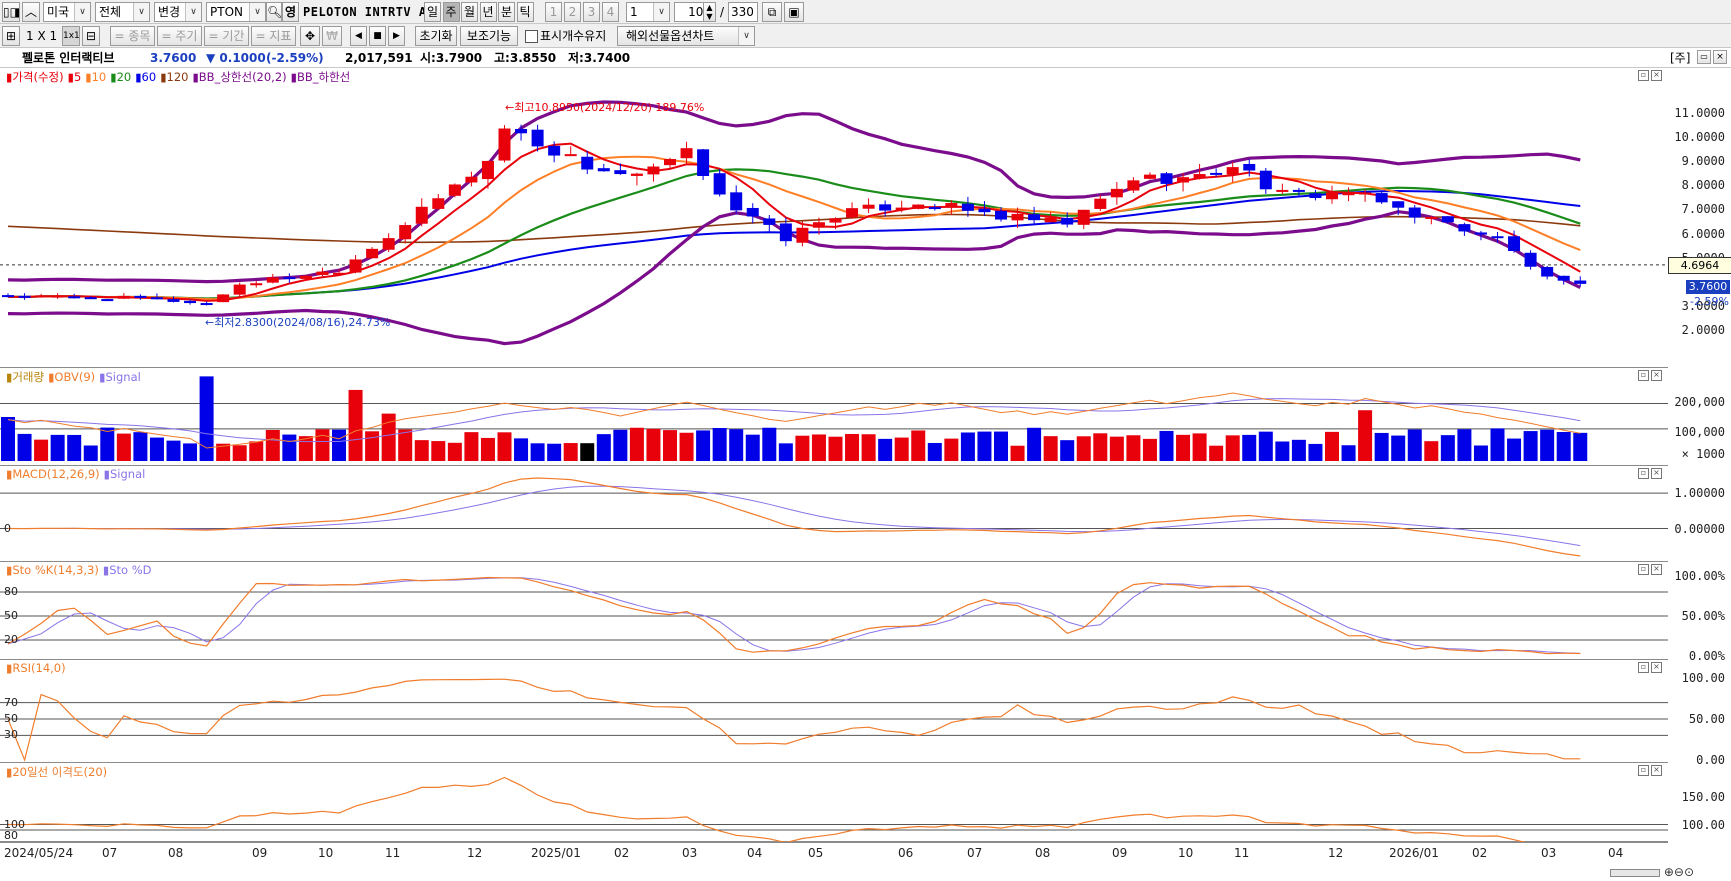 This screenshot has width=1731, height=881. I want to click on disparity-panel: ▮20일선 이격도(20) ▫ × 100 80, so click(834, 805).